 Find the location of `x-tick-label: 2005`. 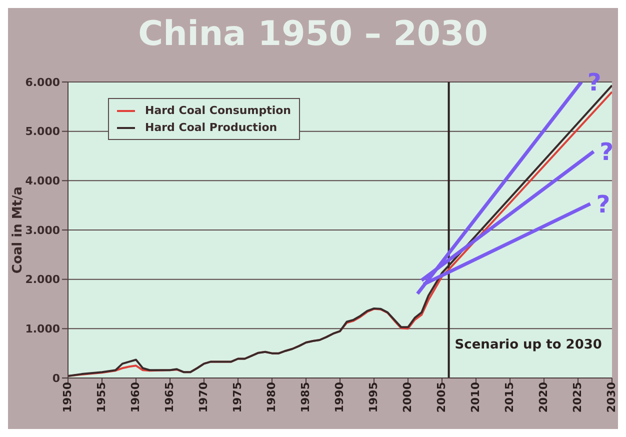

x-tick-label: 2005 is located at coordinates (441, 397).